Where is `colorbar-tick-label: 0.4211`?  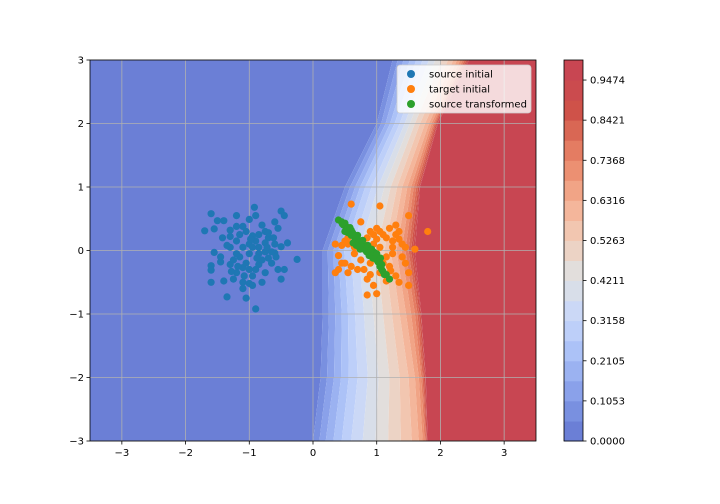 colorbar-tick-label: 0.4211 is located at coordinates (607, 281).